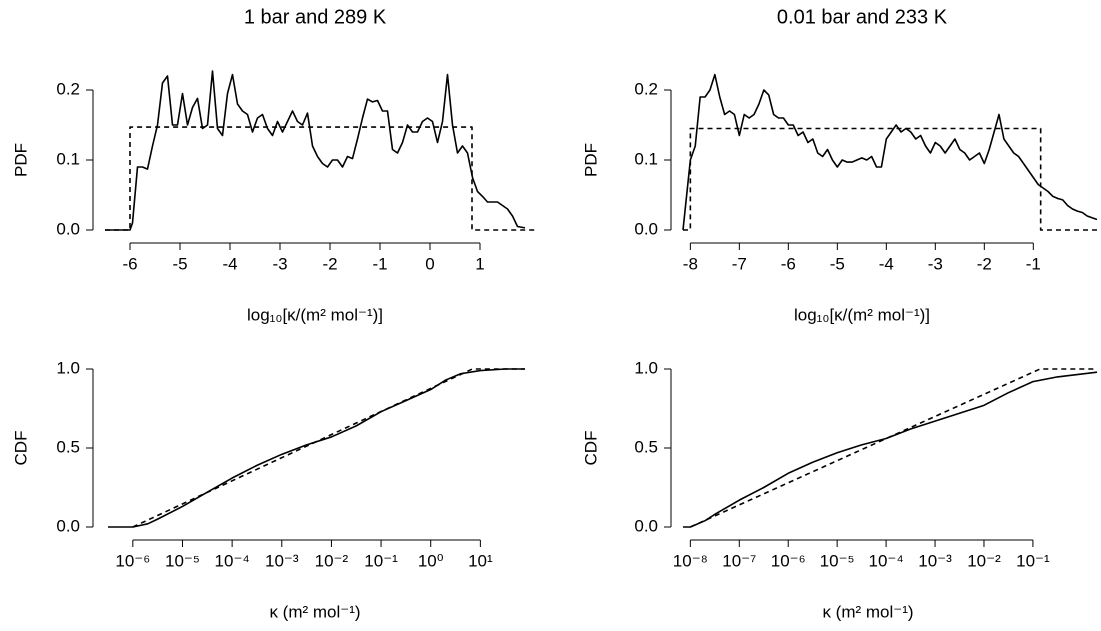 The height and width of the screenshot is (631, 1101). What do you see at coordinates (431, 560) in the screenshot?
I see `x-tick-label: 10⁰` at bounding box center [431, 560].